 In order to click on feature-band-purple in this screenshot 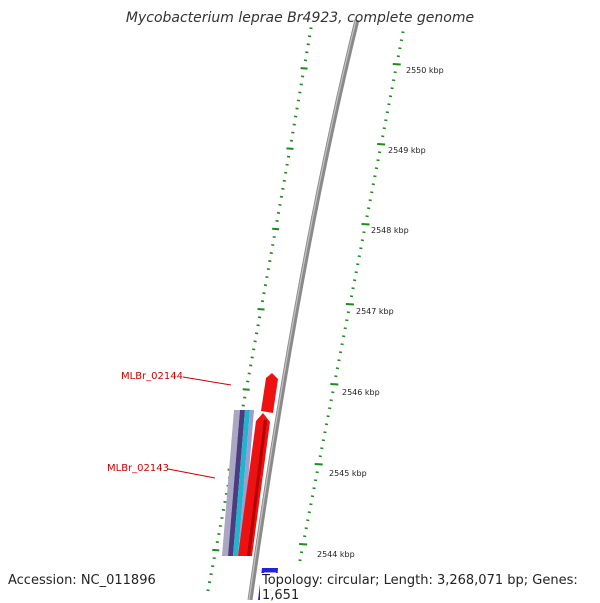, I will do `click(236, 483)`.